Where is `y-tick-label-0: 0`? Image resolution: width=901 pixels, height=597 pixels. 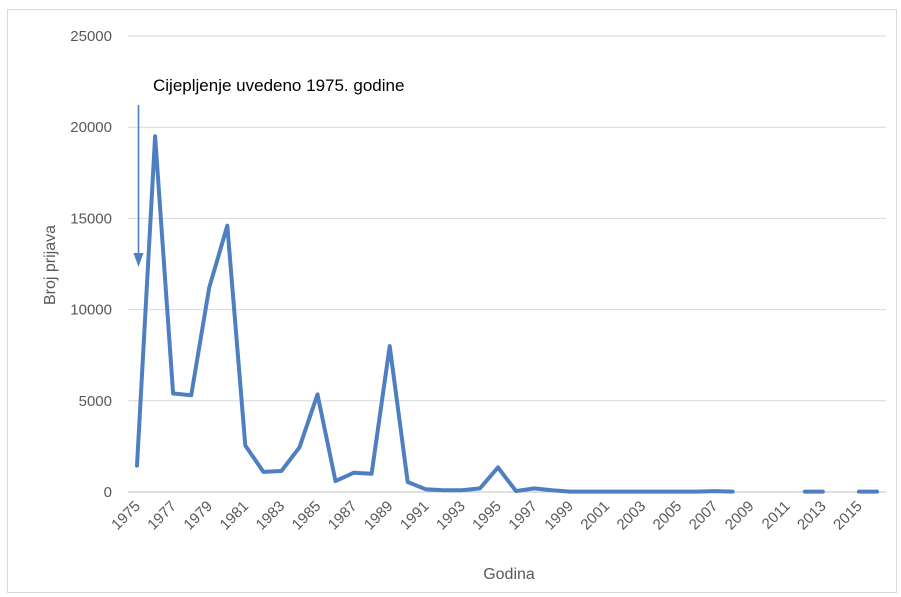 y-tick-label-0: 0 is located at coordinates (108, 492).